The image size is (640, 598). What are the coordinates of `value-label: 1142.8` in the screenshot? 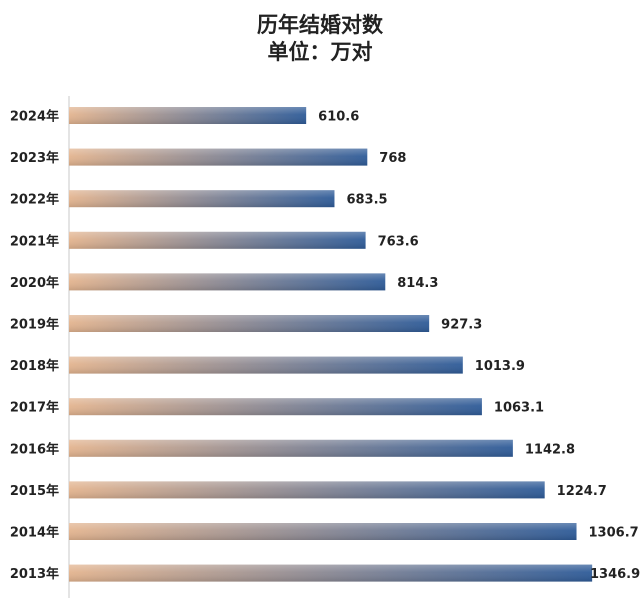 It's located at (550, 449).